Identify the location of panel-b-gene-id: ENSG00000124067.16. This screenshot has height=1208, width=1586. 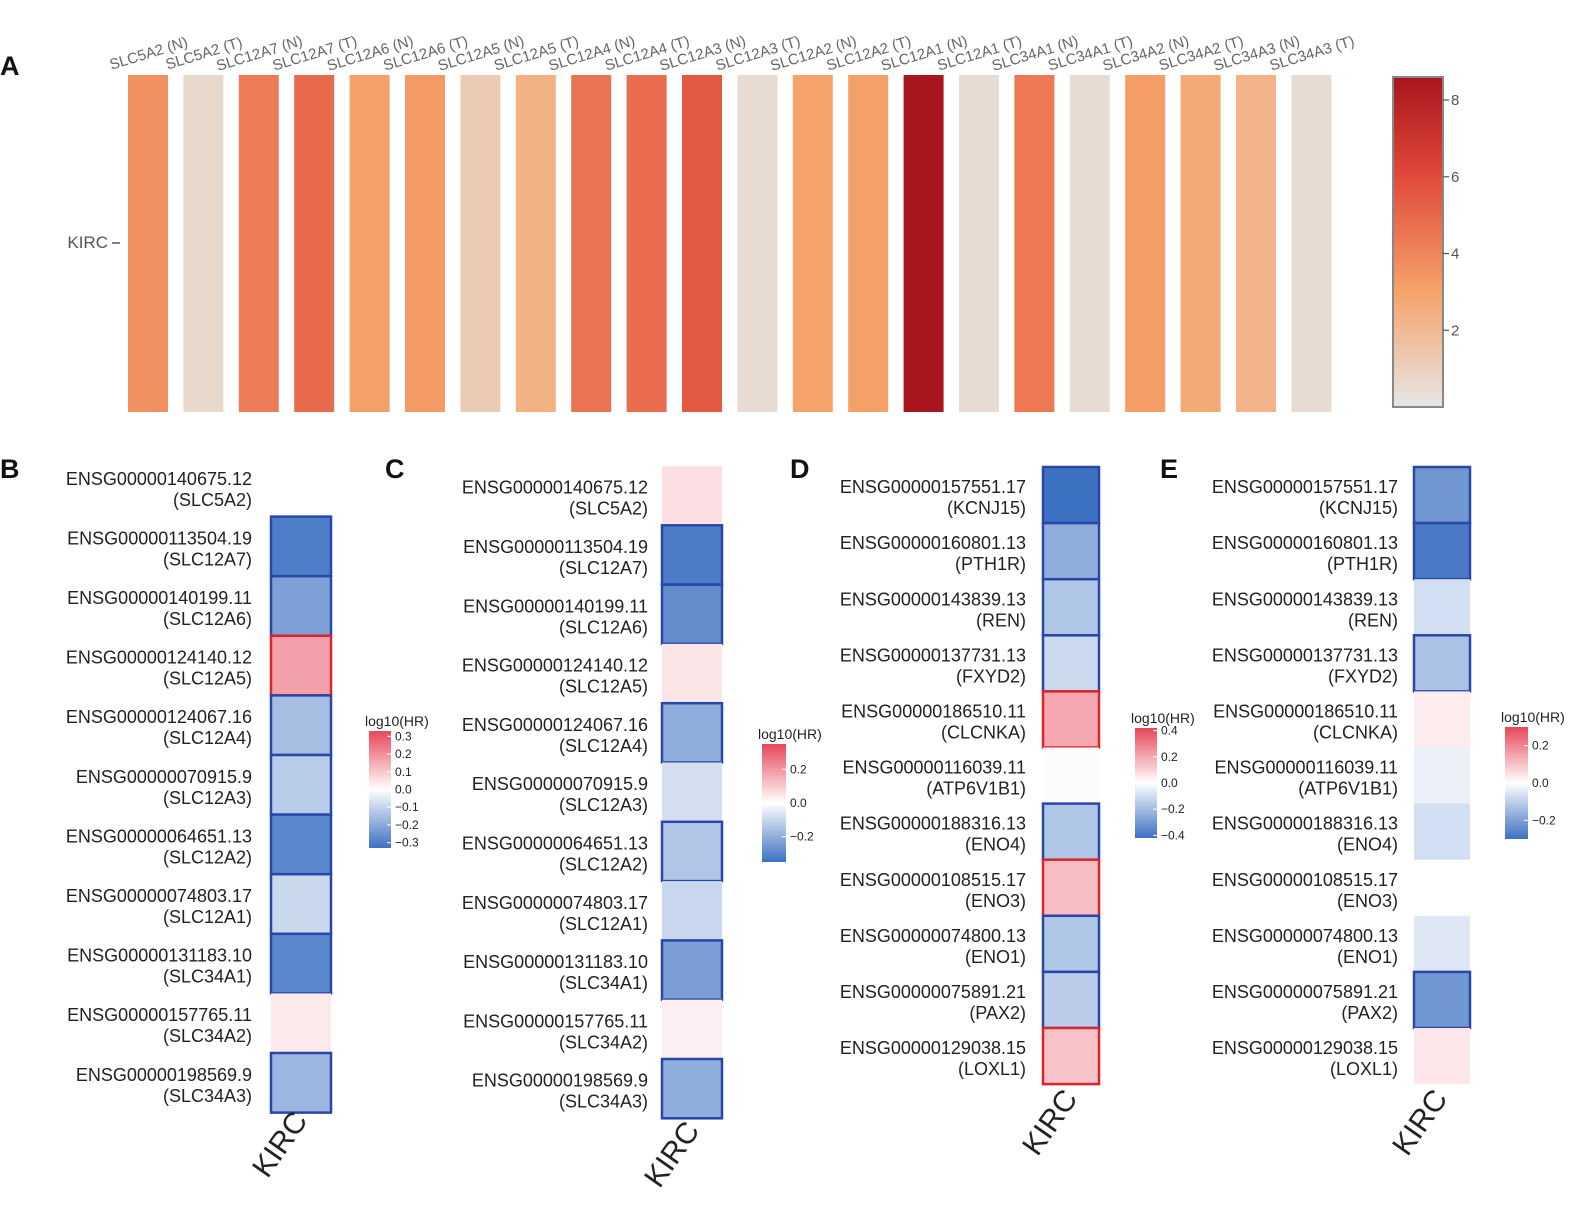
(159, 717).